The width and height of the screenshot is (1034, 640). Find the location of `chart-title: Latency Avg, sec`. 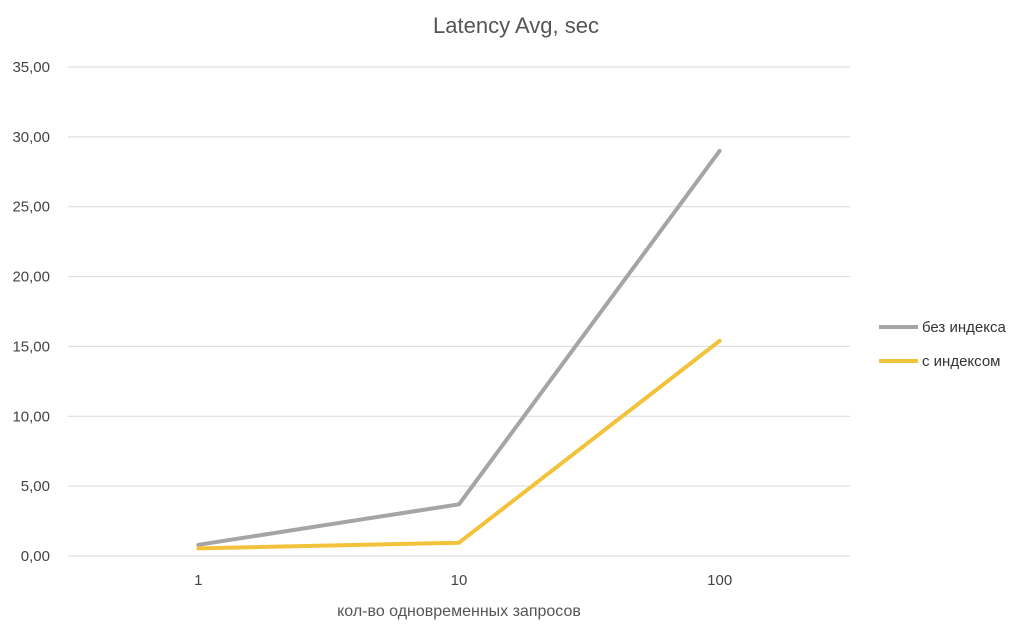

chart-title: Latency Avg, sec is located at coordinates (516, 25).